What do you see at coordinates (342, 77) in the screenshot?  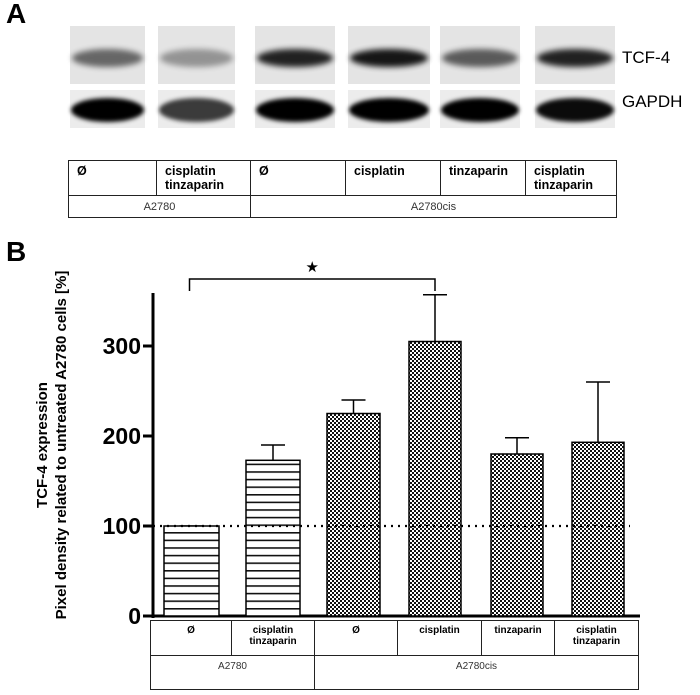 I see `western-blot` at bounding box center [342, 77].